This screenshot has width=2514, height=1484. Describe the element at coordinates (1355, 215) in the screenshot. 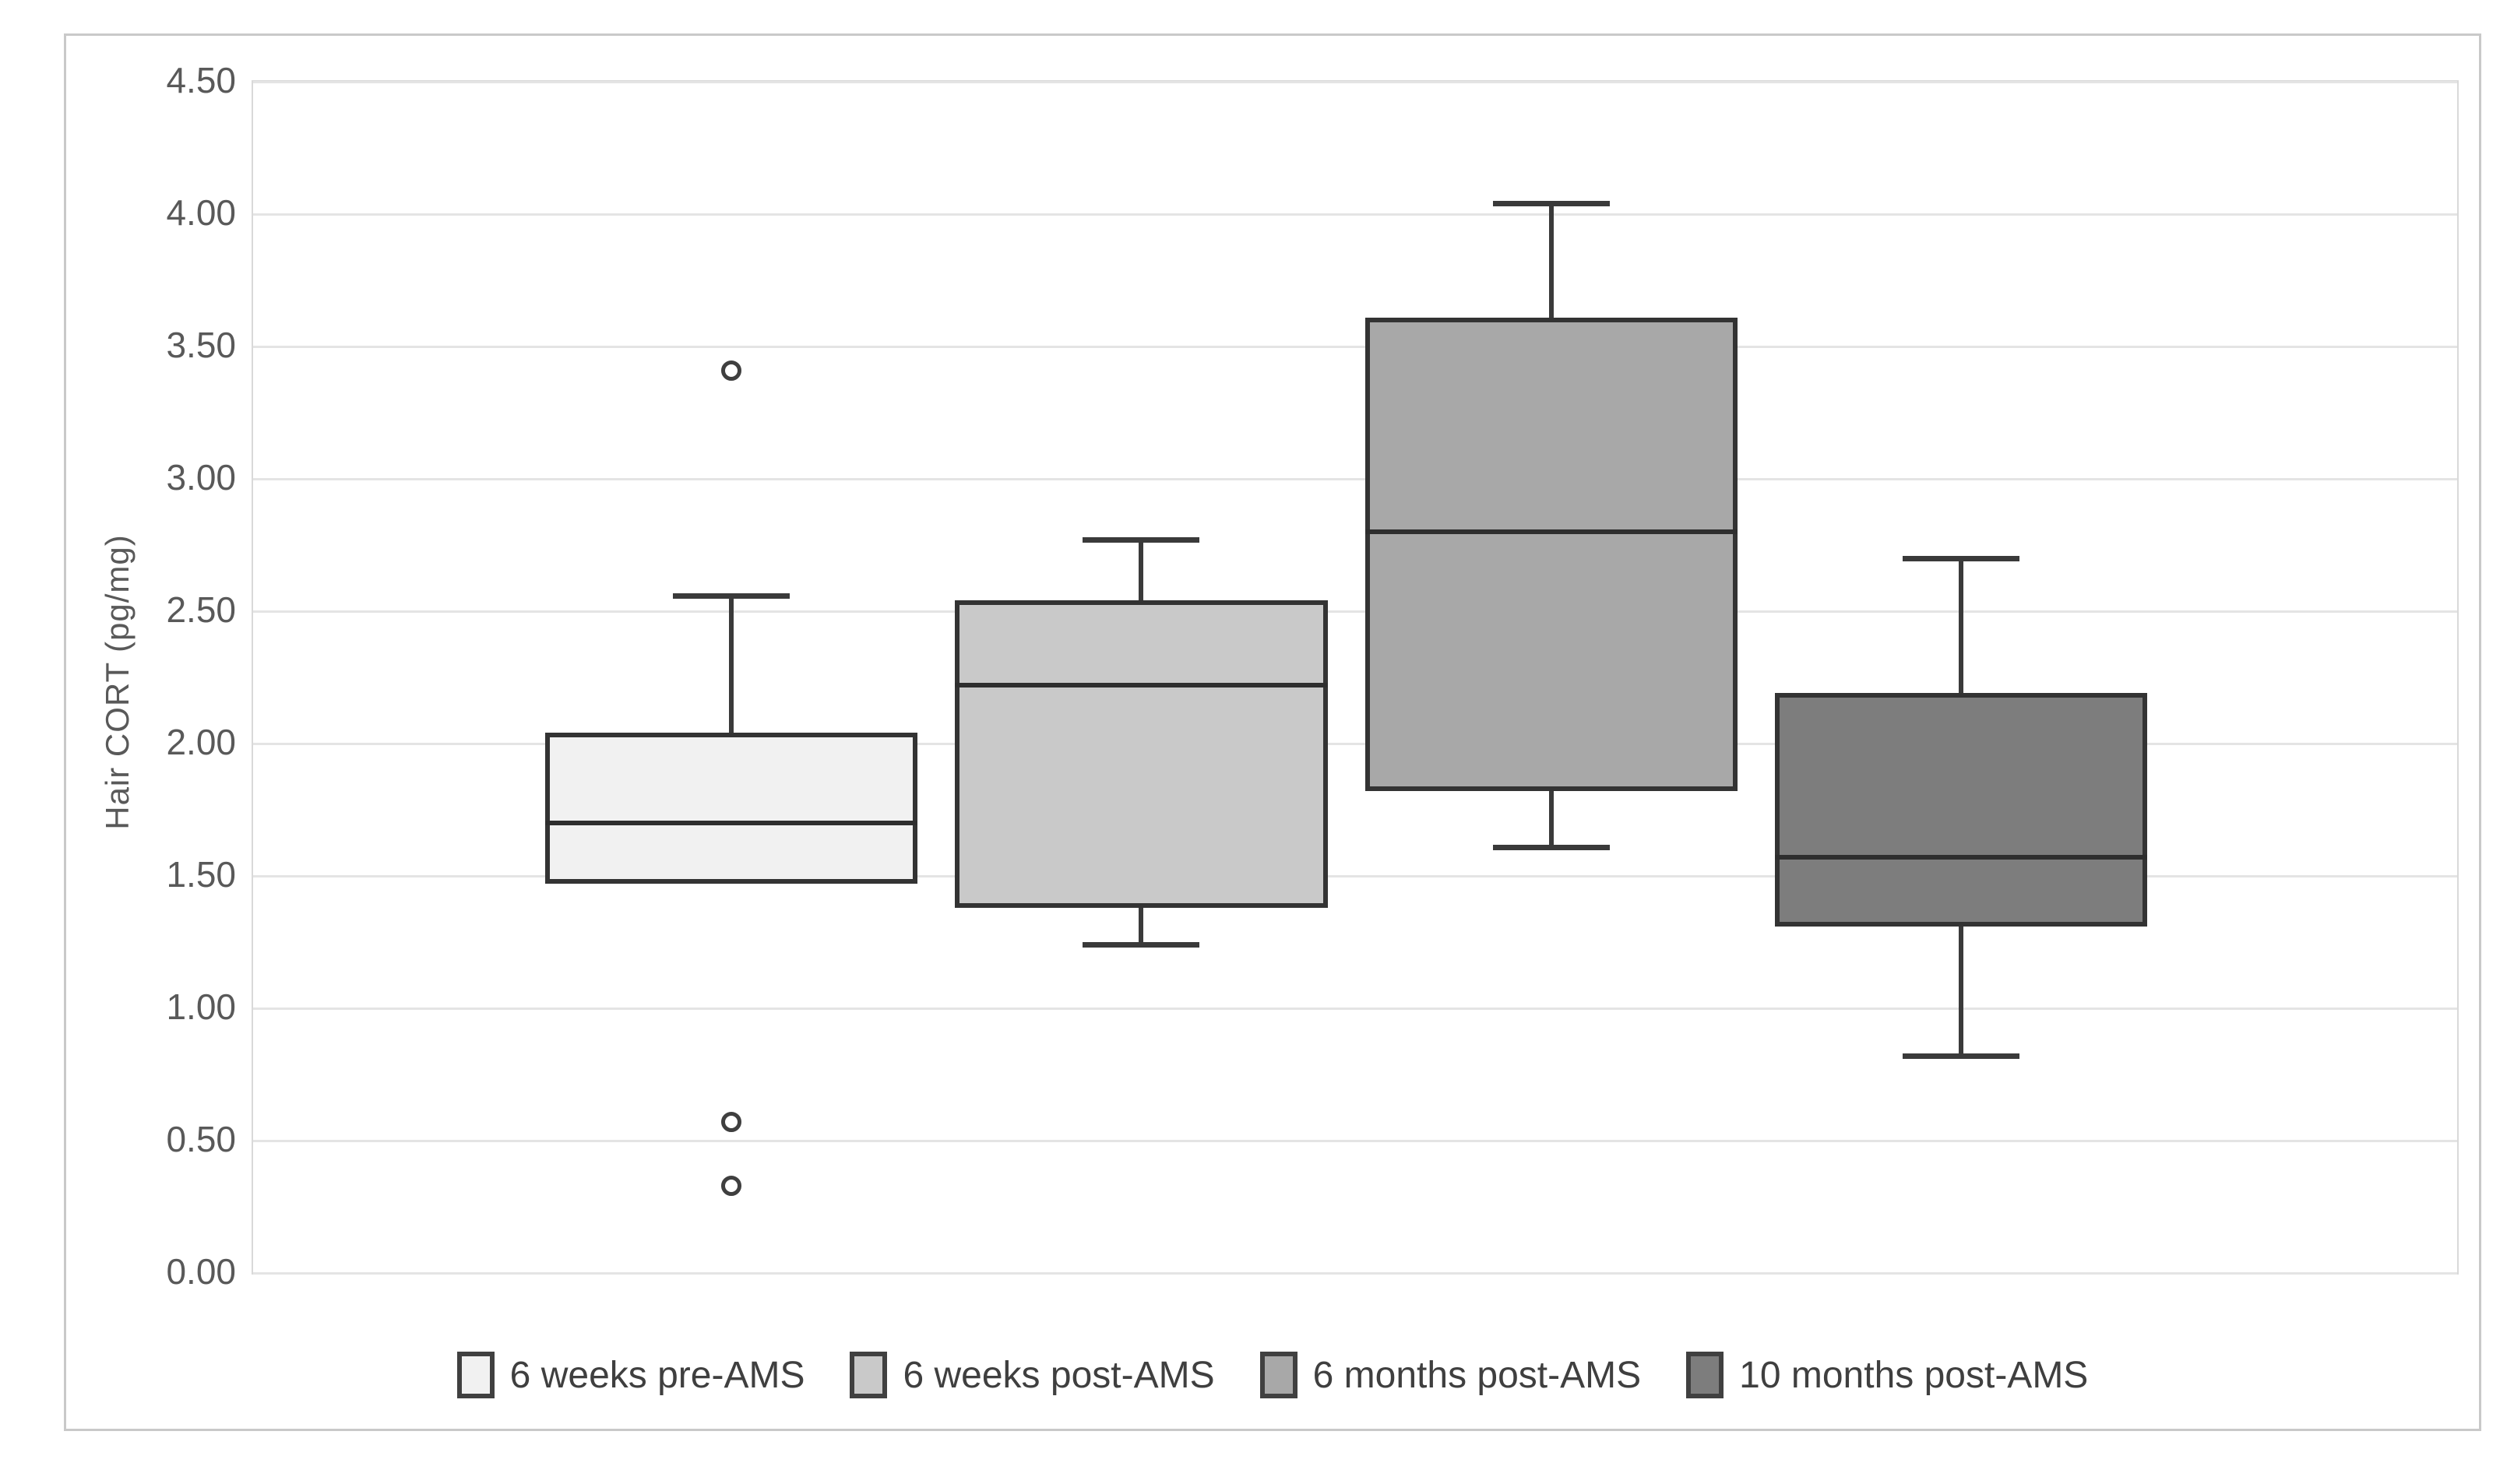

I see `gridline-4.00` at that location.